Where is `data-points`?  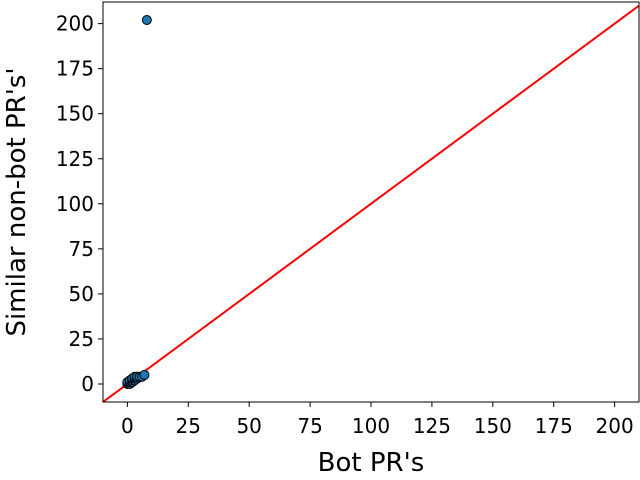
data-points is located at coordinates (137, 202).